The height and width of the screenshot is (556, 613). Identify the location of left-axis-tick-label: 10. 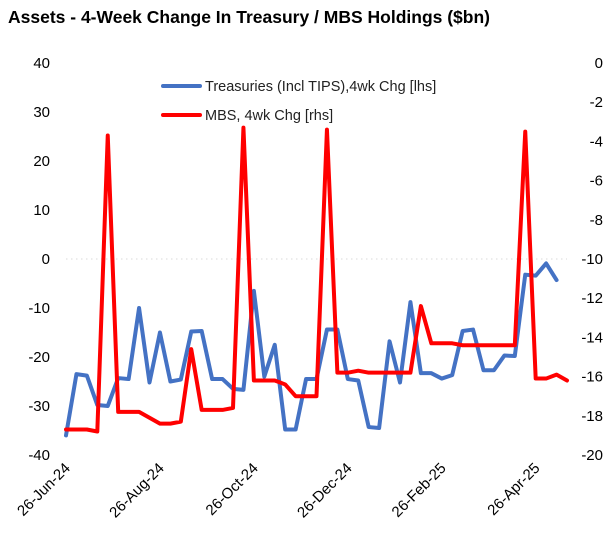
(41, 210).